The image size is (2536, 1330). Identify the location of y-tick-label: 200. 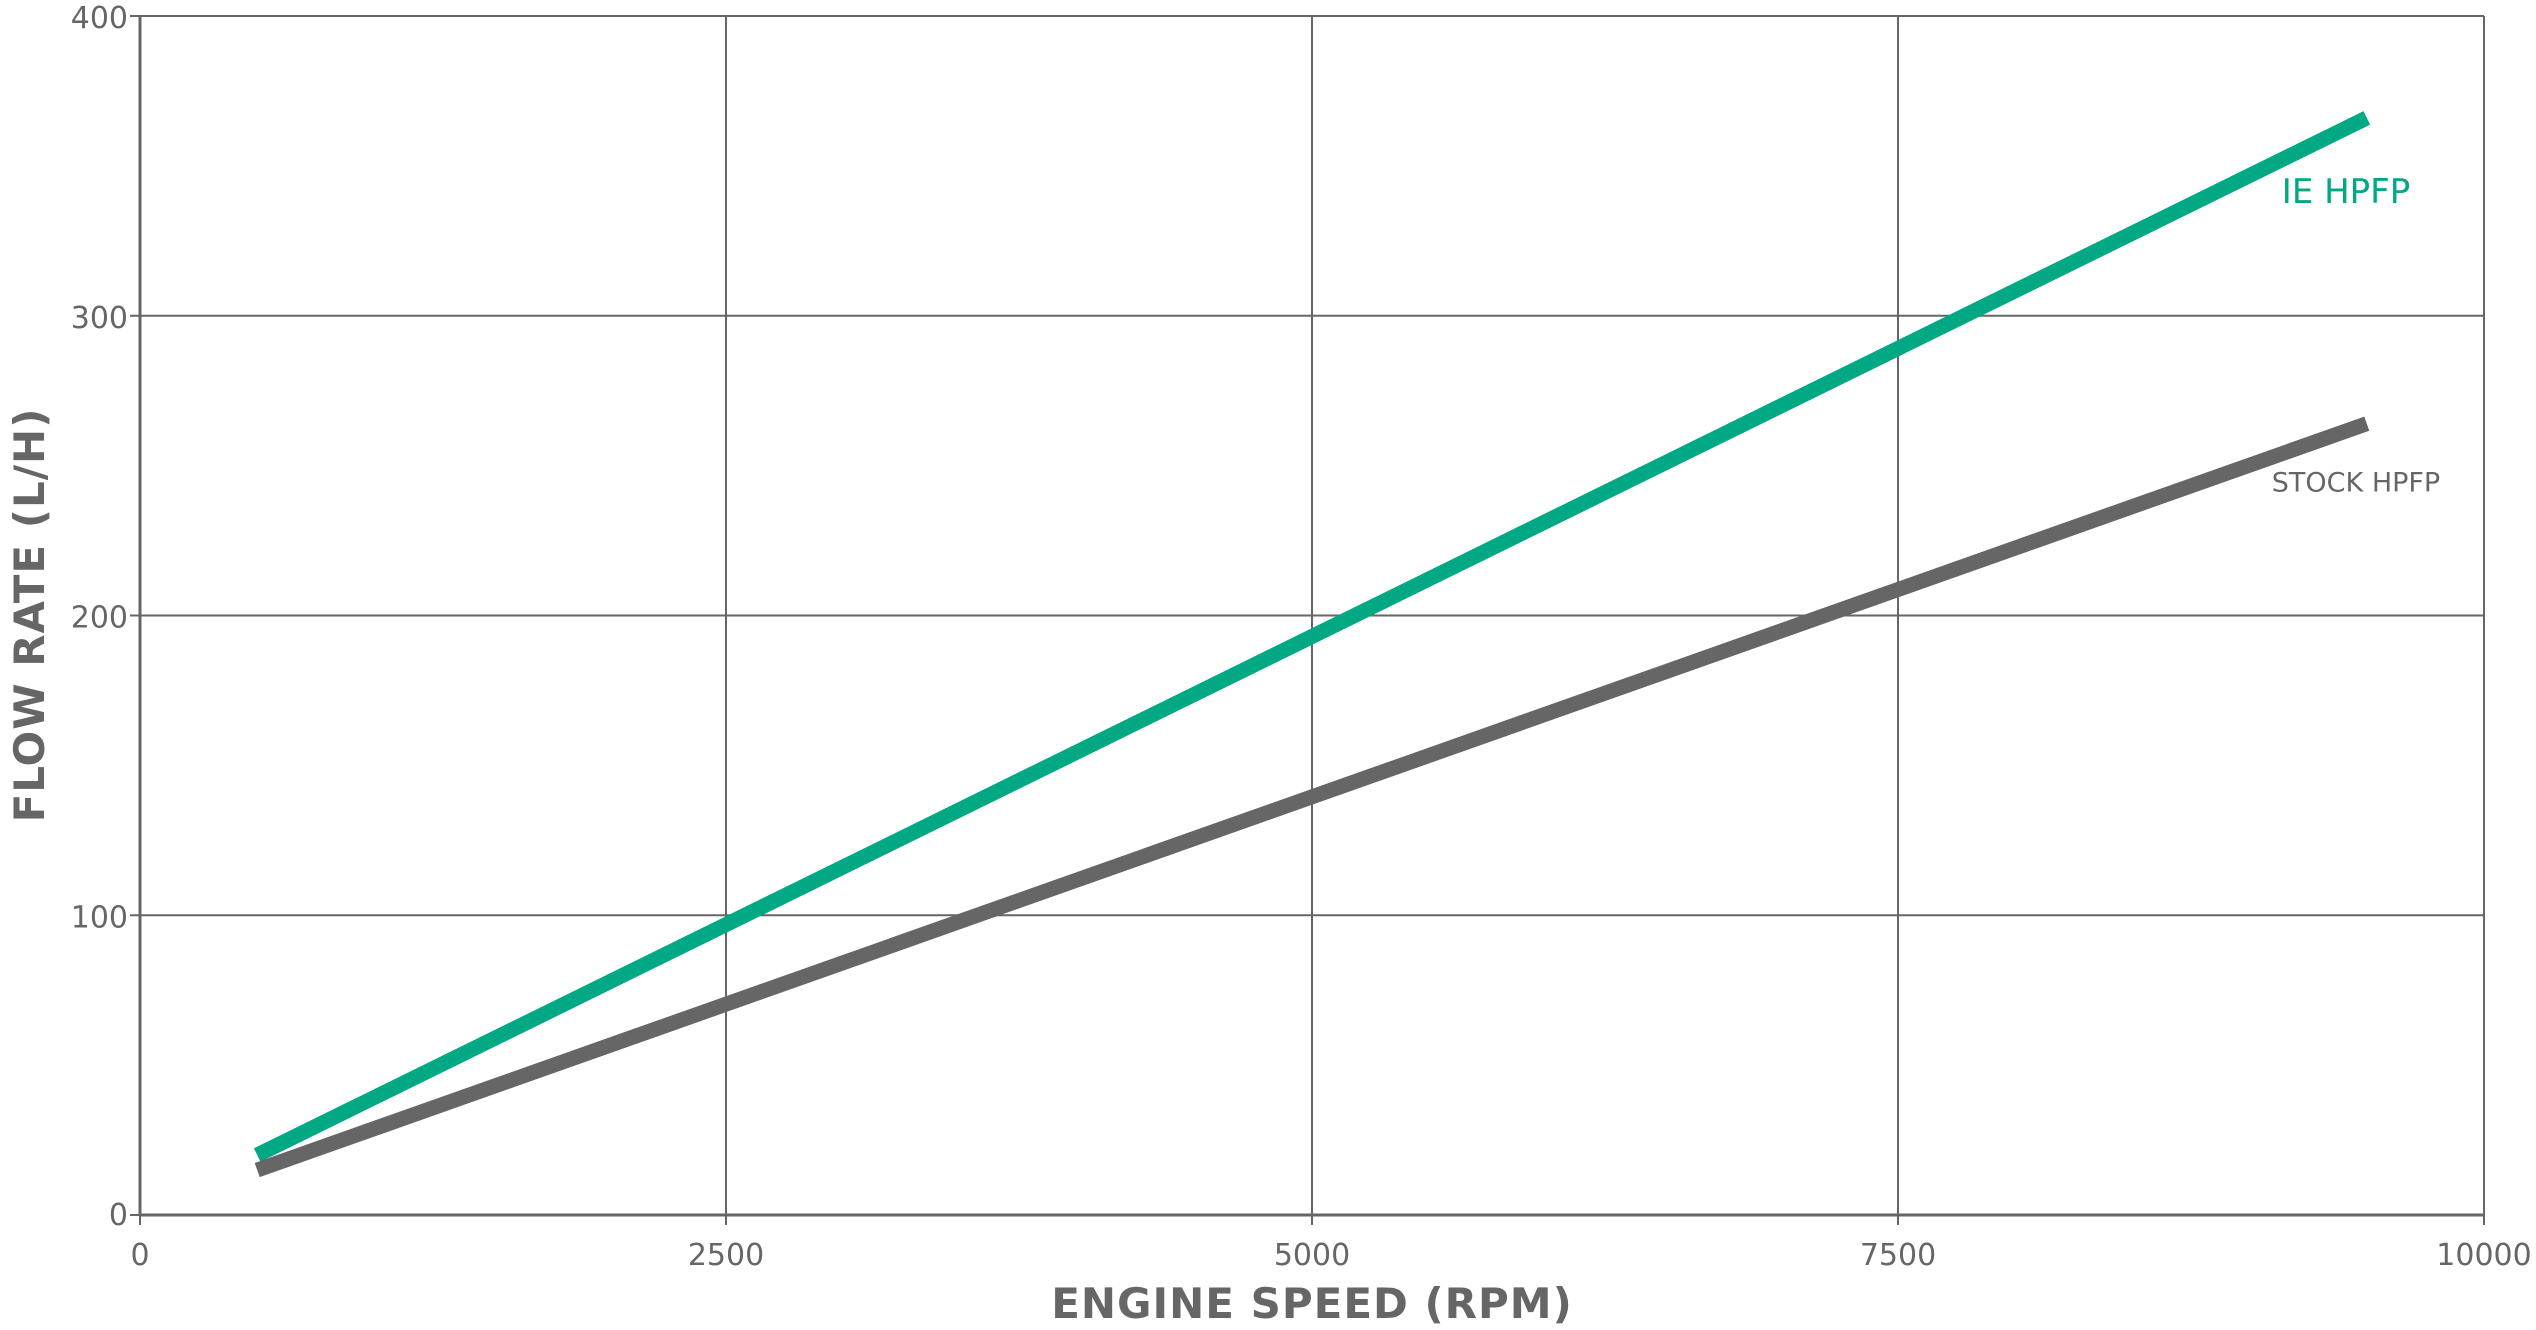
(99, 618).